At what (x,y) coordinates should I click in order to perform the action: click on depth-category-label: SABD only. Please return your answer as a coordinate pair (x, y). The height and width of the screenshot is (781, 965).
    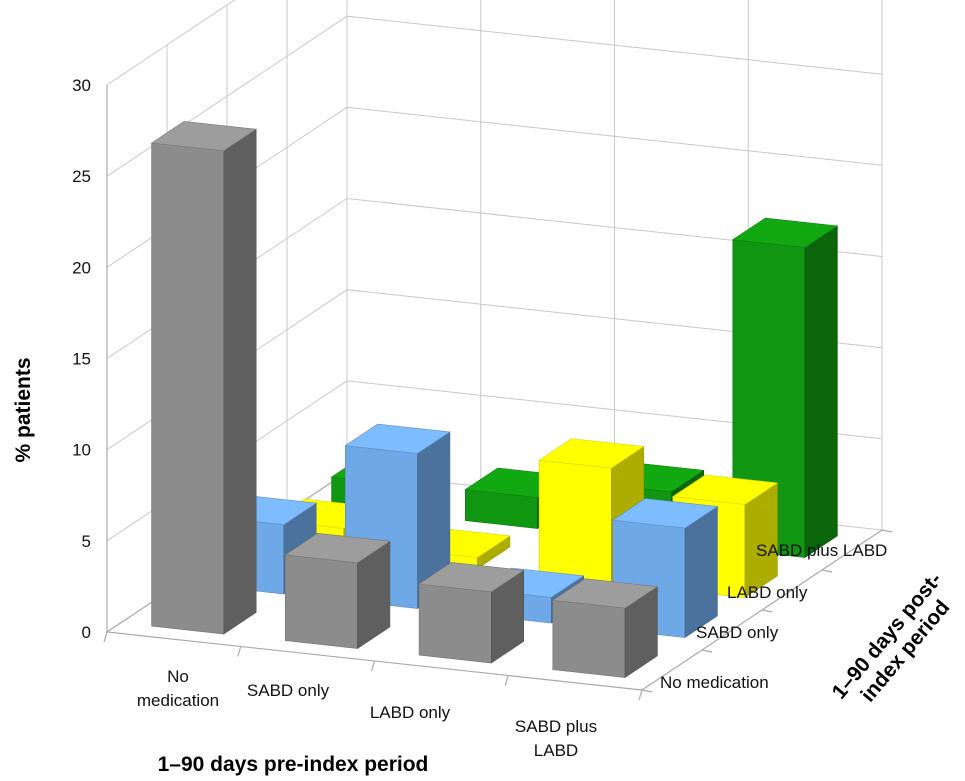
    Looking at the image, I should click on (737, 632).